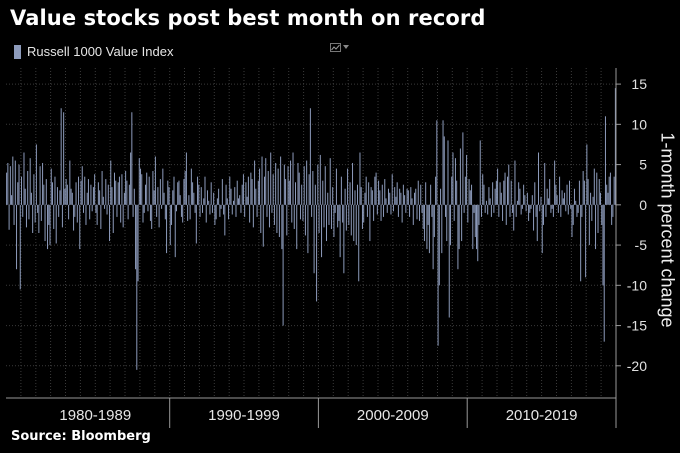 The height and width of the screenshot is (453, 680). What do you see at coordinates (341, 47) in the screenshot?
I see `chart-type-button` at bounding box center [341, 47].